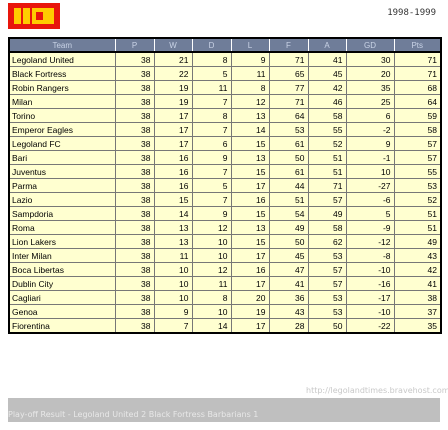  What do you see at coordinates (211, 45) in the screenshot?
I see `column-header-drawn: D` at bounding box center [211, 45].